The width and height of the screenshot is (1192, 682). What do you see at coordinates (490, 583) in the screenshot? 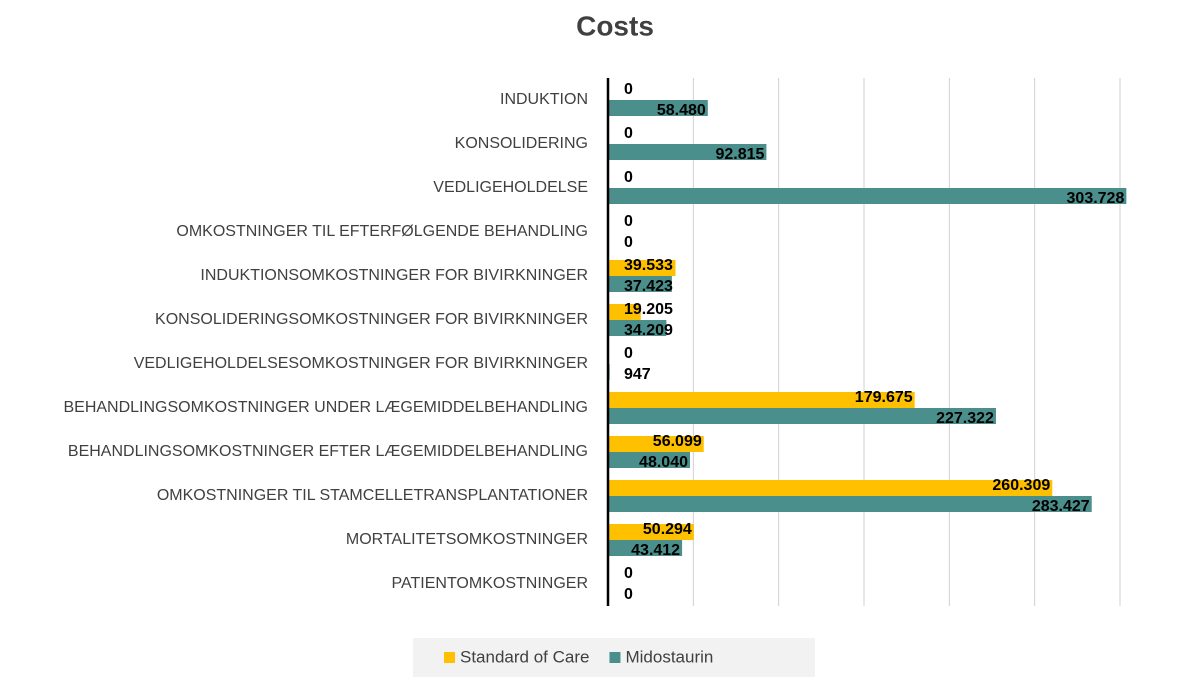
I see `y-tick-label: PATIENTOMKOSTNINGER` at bounding box center [490, 583].